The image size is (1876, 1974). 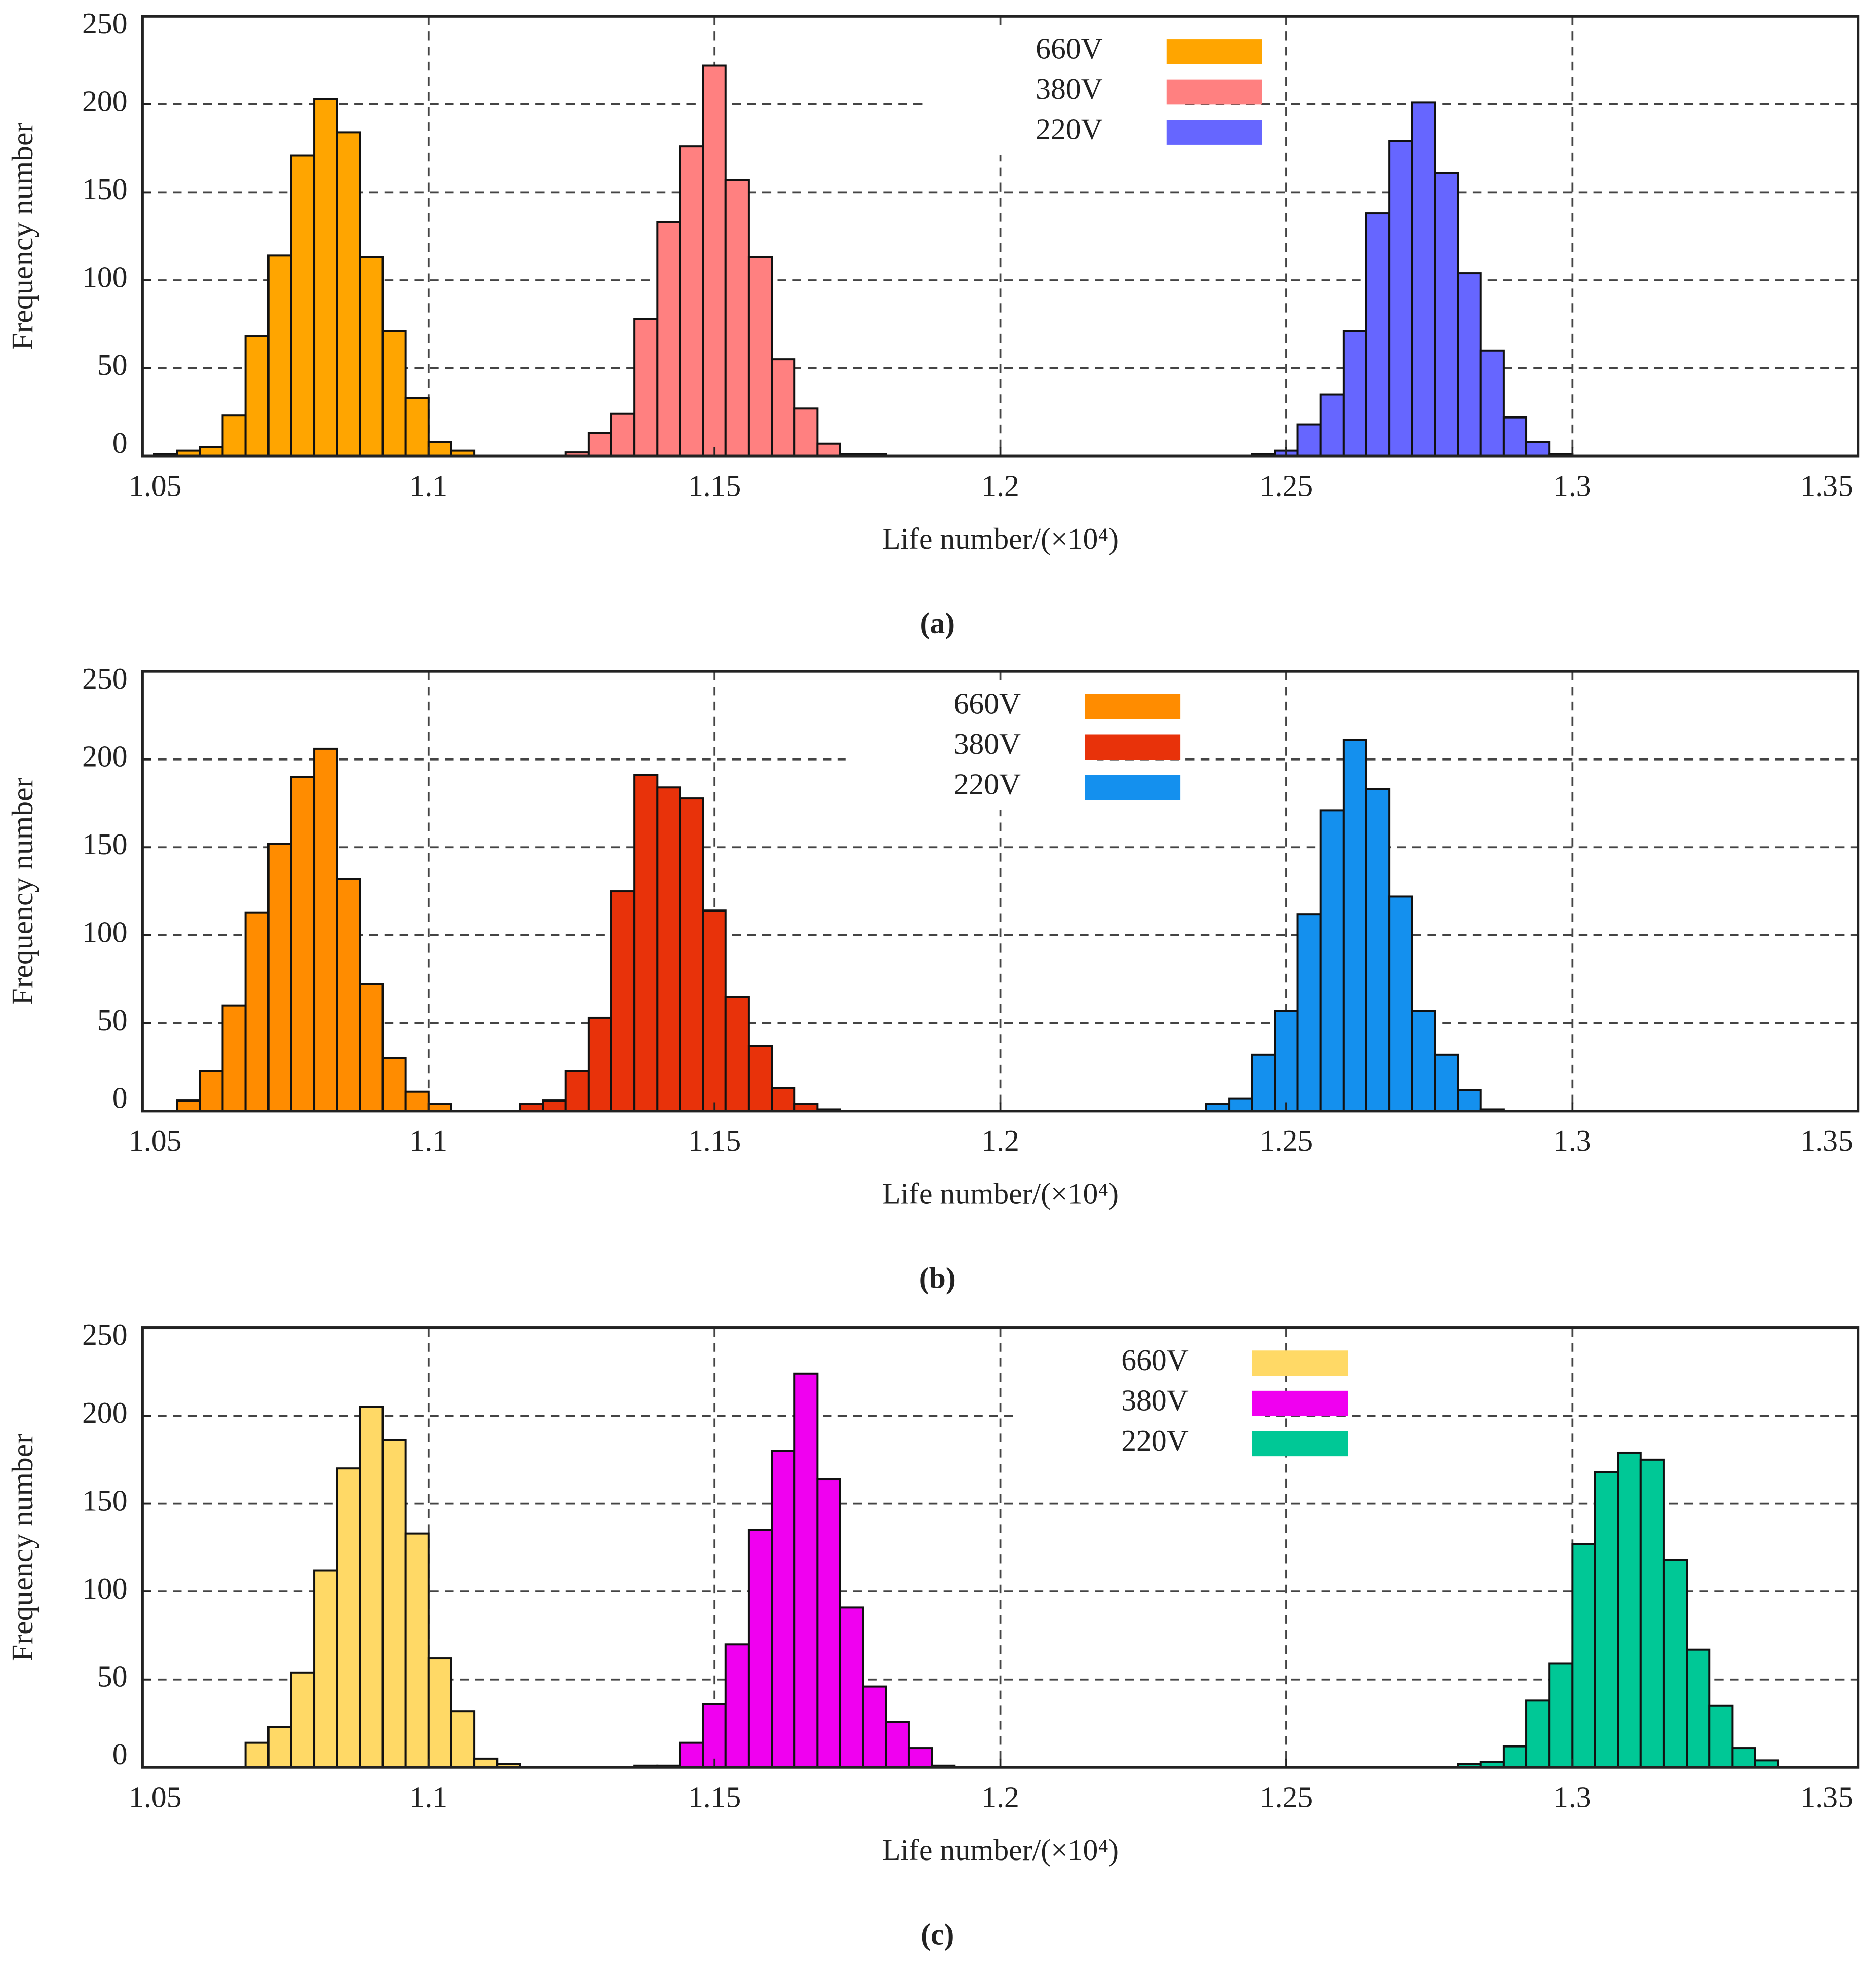 What do you see at coordinates (937, 622) in the screenshot?
I see `caption: (a)` at bounding box center [937, 622].